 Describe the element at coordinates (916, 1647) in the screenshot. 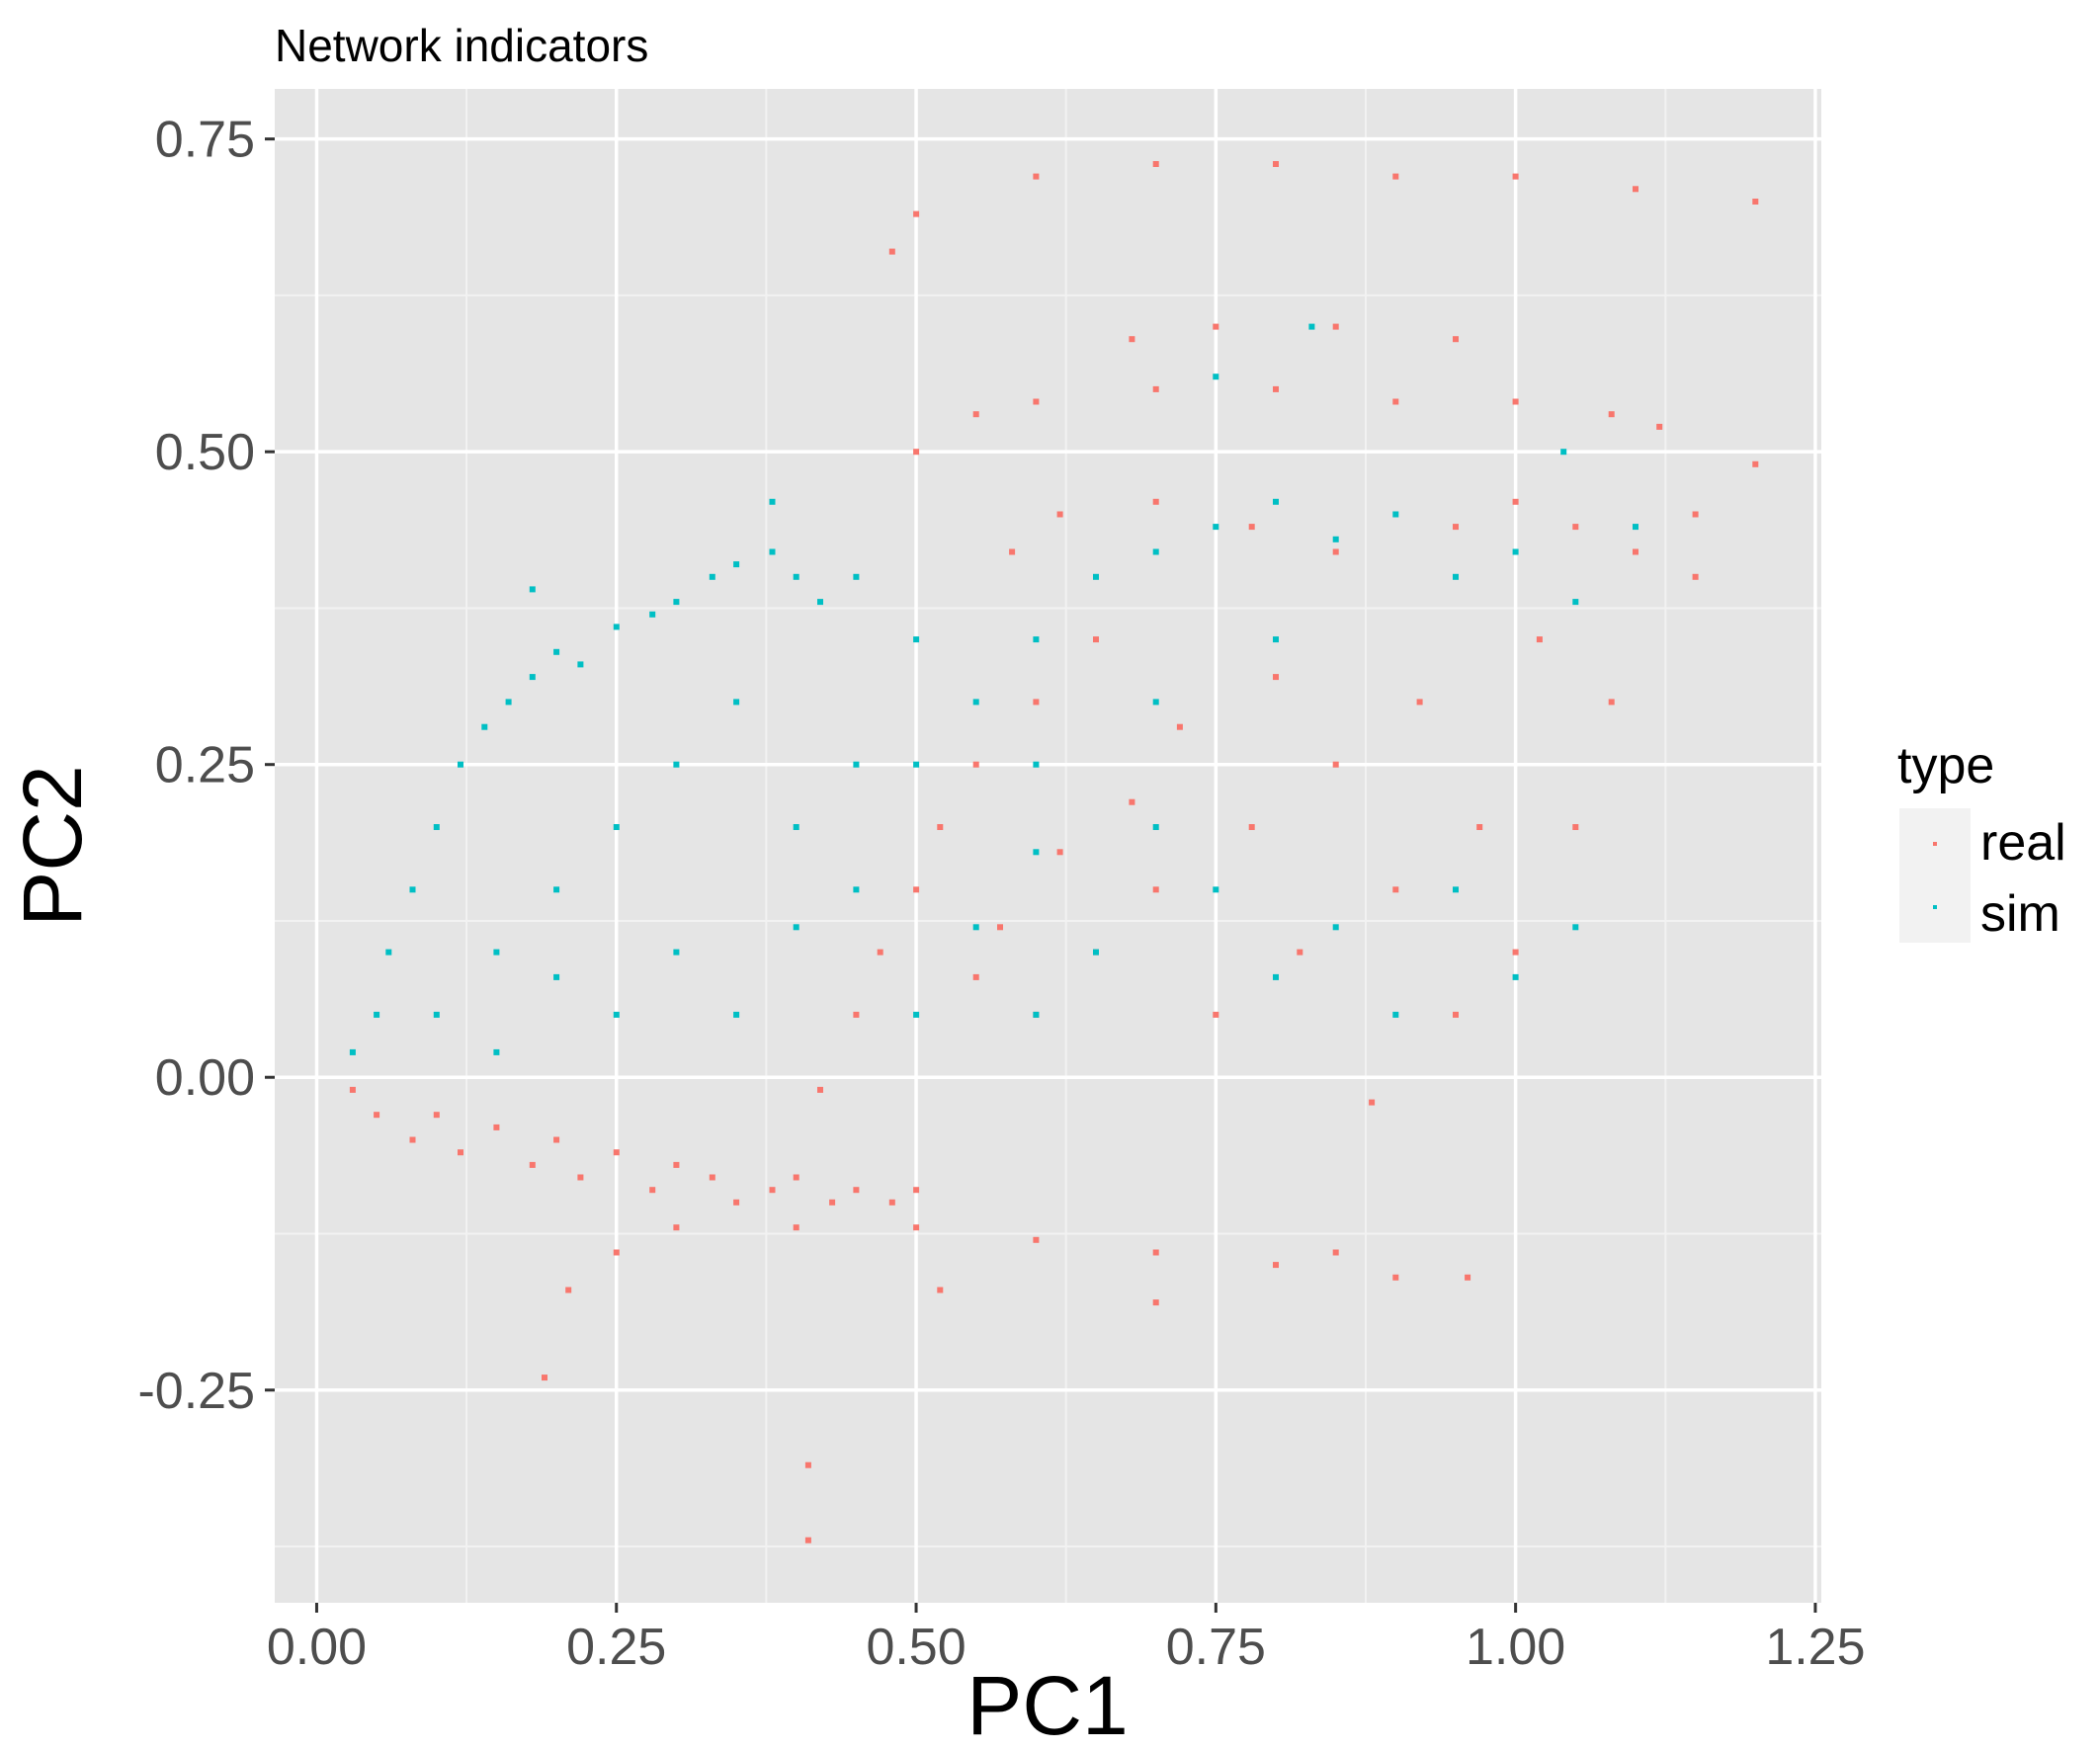

I see `x-tick-label: 0.50` at that location.